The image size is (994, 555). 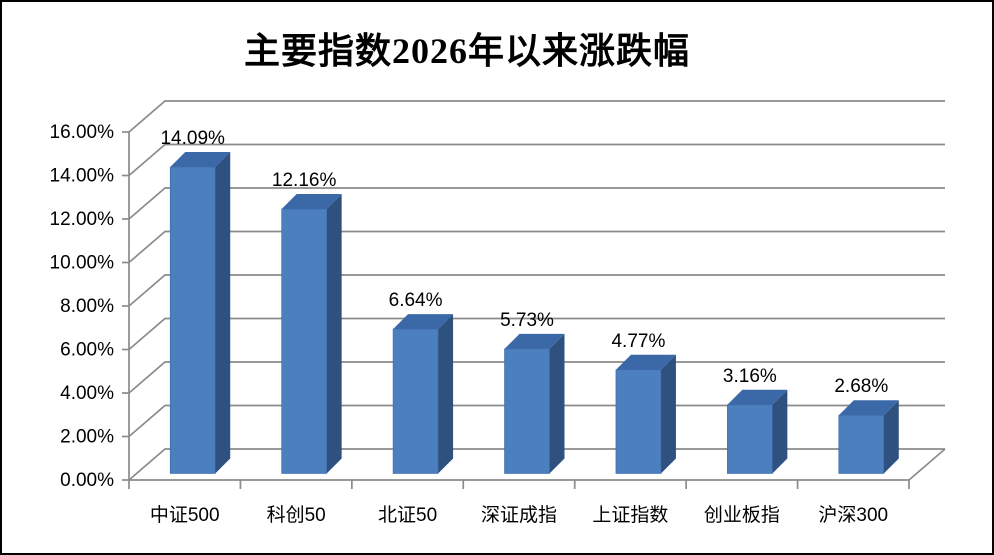 What do you see at coordinates (82, 176) in the screenshot?
I see `ytick-label: 14.00%` at bounding box center [82, 176].